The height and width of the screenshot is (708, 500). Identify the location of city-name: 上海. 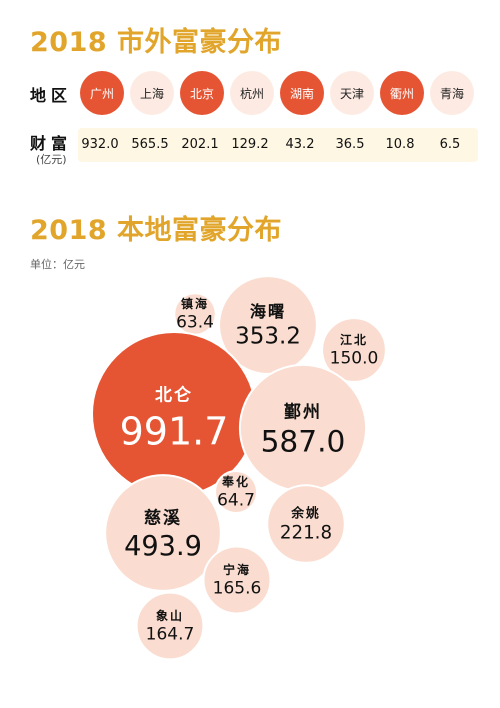
(151, 93).